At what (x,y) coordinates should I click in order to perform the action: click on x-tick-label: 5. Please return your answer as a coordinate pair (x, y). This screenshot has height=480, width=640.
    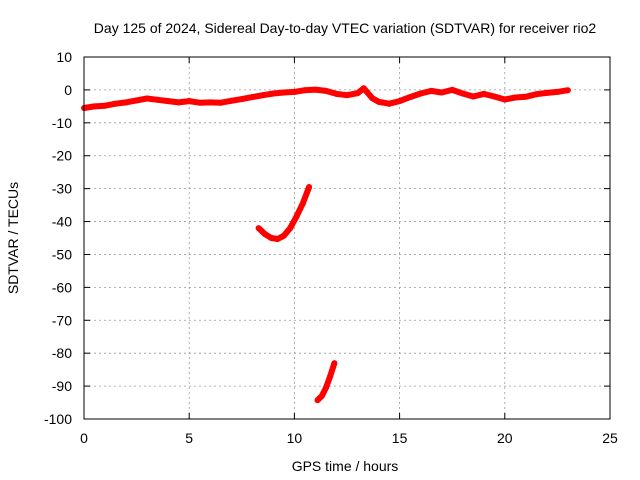
    Looking at the image, I should click on (189, 438).